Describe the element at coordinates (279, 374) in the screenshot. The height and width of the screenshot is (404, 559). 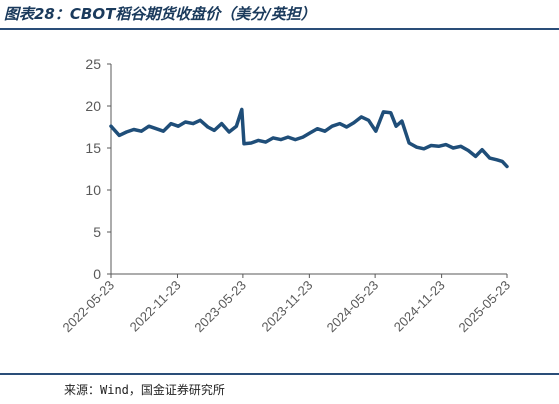
I see `source-rule` at that location.